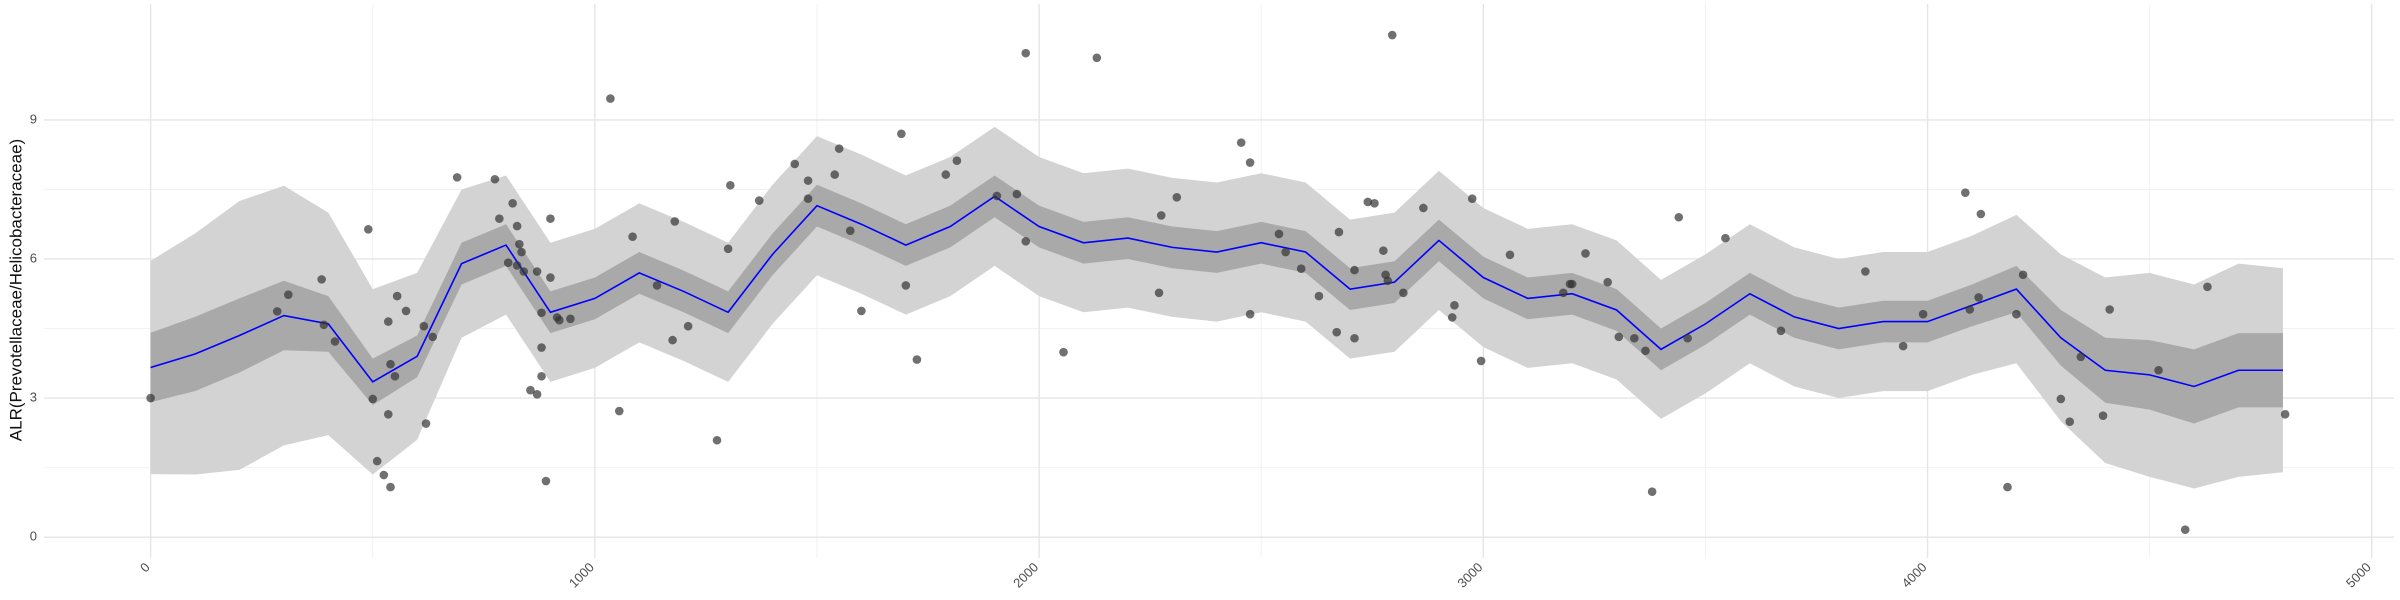 This screenshot has width=2400, height=600. Describe the element at coordinates (33, 536) in the screenshot. I see `y-tick-label: 0` at that location.